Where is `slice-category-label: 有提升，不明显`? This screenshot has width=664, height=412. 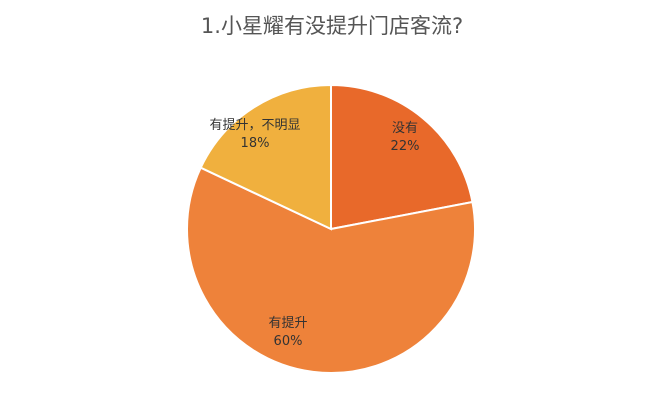 slice-category-label: 有提升，不明显 is located at coordinates (254, 125).